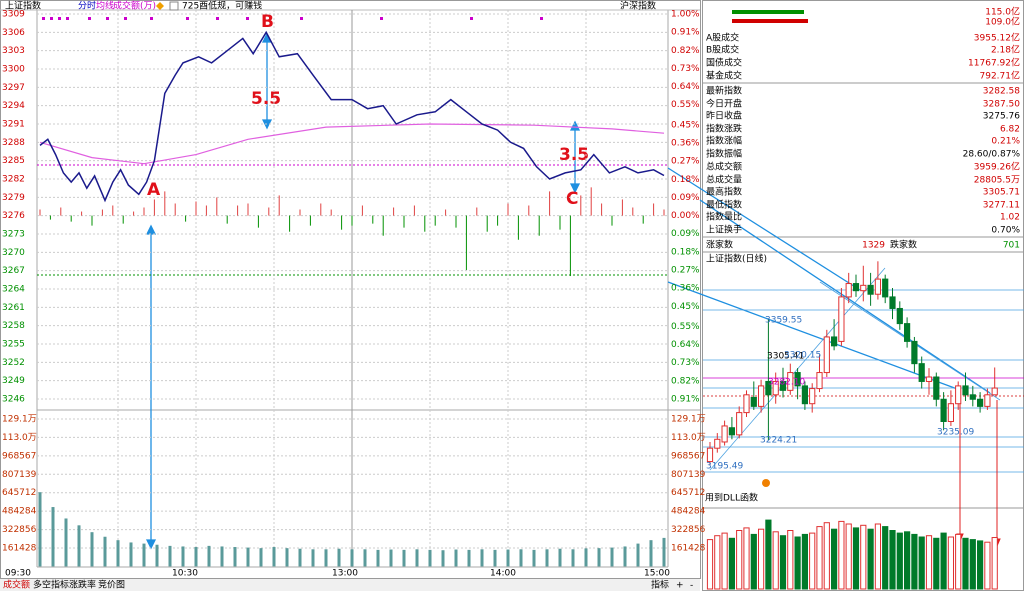  I want to click on price-label: 3282.10, so click(786, 383).